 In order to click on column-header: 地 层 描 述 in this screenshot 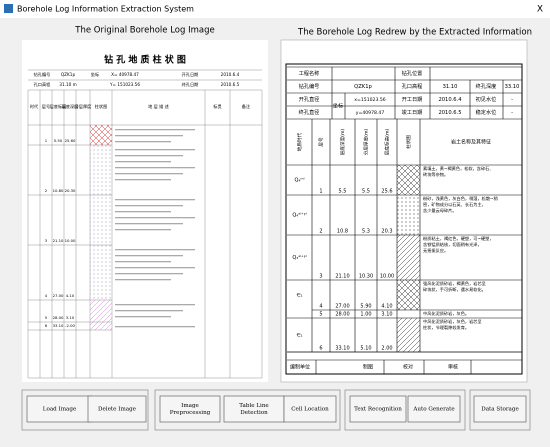, I will do `click(159, 106)`.